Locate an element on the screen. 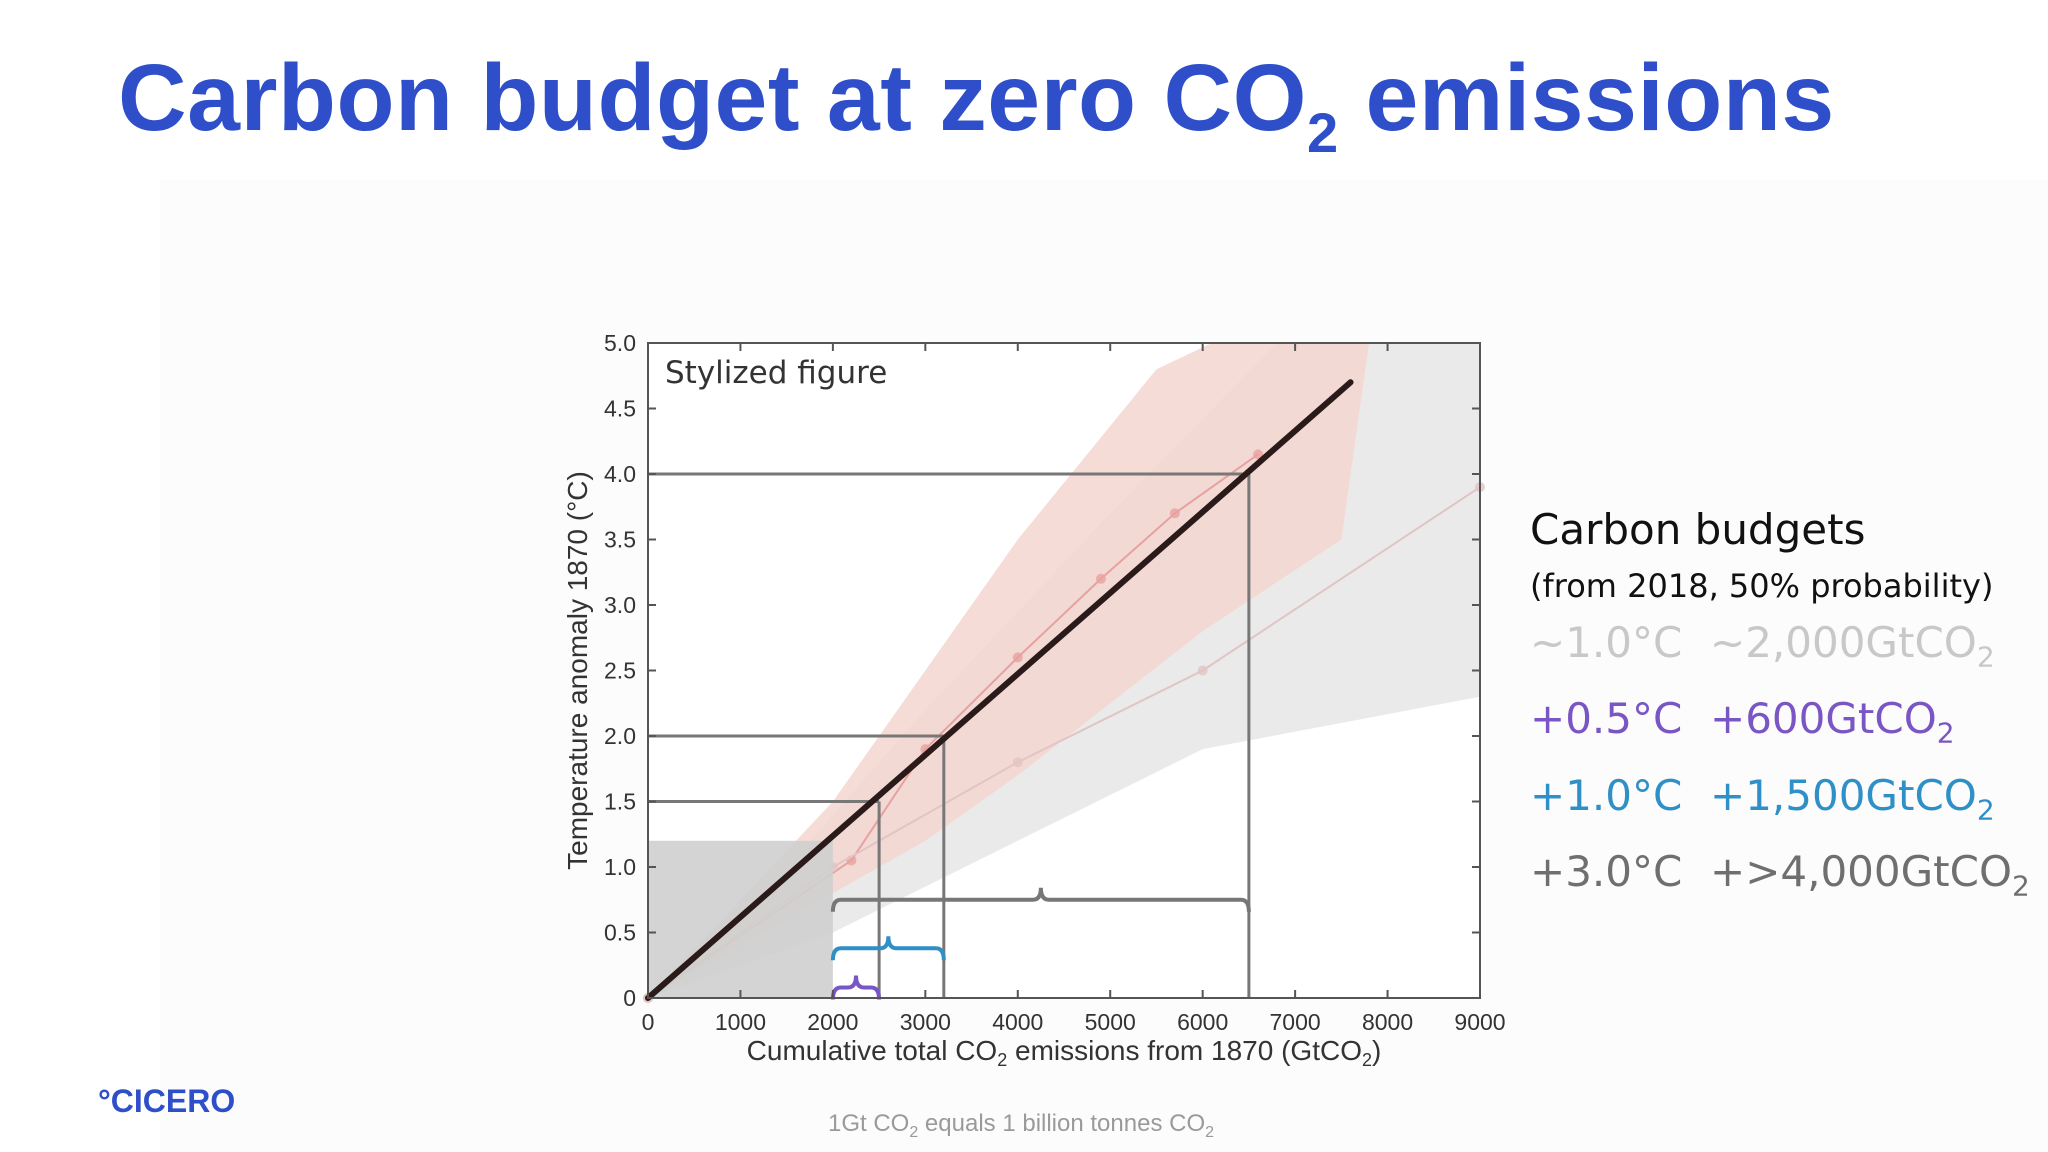 The width and height of the screenshot is (2048, 1152). legend-temp: +3.0°C is located at coordinates (1606, 872).